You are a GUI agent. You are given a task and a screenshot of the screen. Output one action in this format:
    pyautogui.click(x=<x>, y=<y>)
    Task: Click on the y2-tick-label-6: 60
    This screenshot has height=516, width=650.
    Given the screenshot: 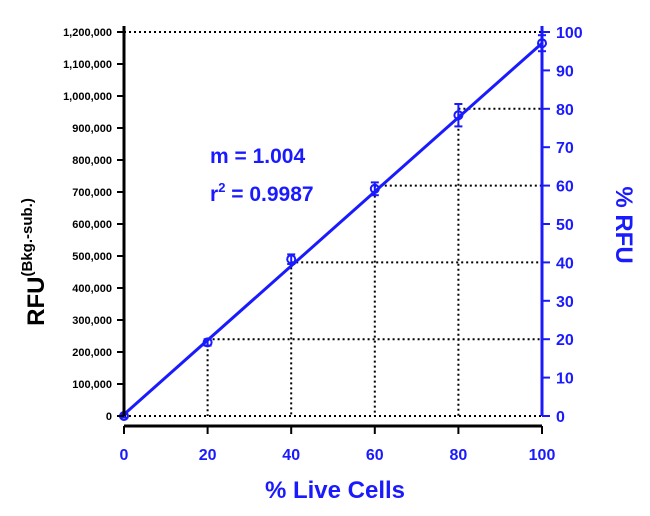 What is the action you would take?
    pyautogui.click(x=565, y=187)
    